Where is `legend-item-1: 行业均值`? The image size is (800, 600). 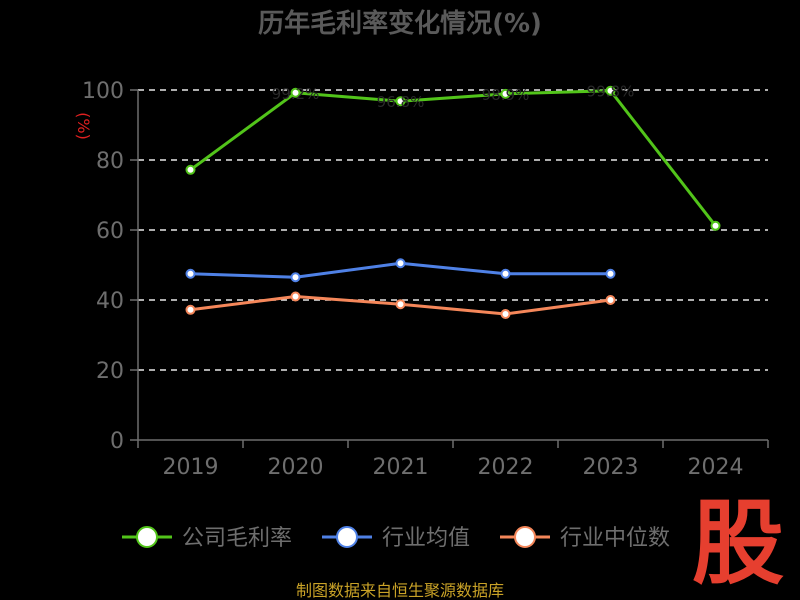
legend-item-1: 行业均值 is located at coordinates (396, 538).